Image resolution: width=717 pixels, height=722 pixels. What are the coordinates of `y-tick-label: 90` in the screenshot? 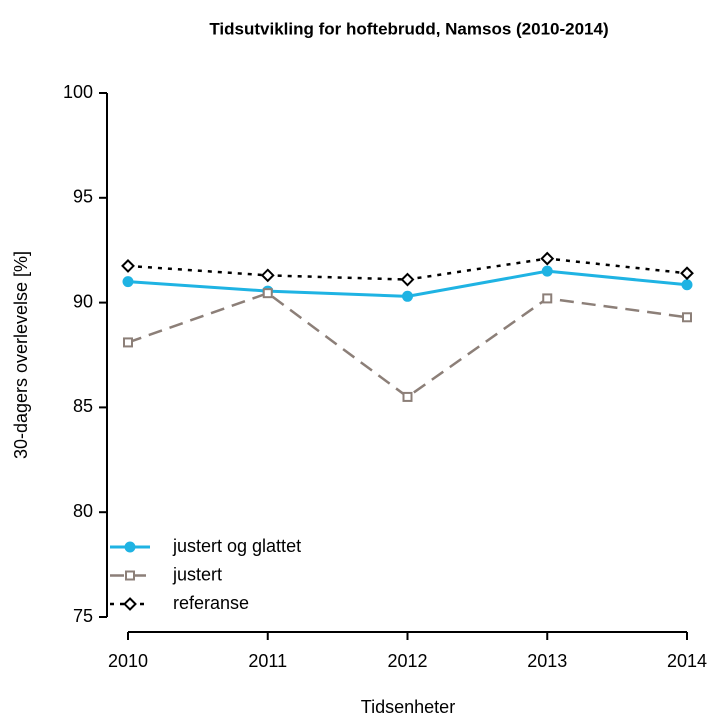 It's located at (83, 301).